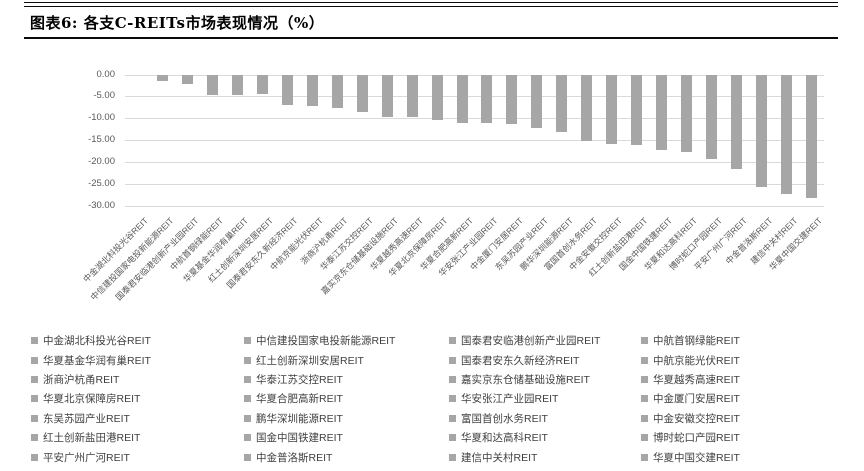  What do you see at coordinates (545, 457) in the screenshot?
I see `legend-item: 建信中关村REIT` at bounding box center [545, 457].